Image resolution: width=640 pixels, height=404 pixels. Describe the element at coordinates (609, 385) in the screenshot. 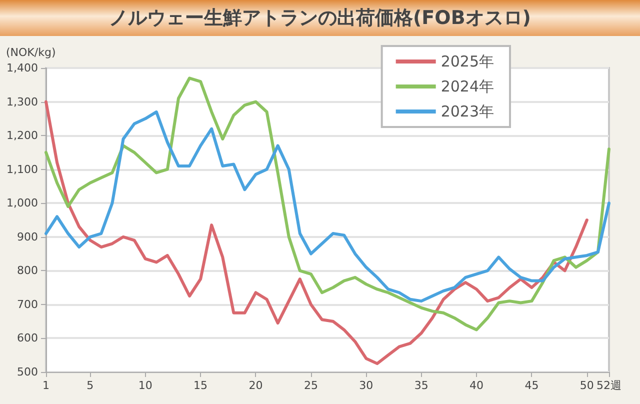

I see `x-tick-label: 52週` at that location.